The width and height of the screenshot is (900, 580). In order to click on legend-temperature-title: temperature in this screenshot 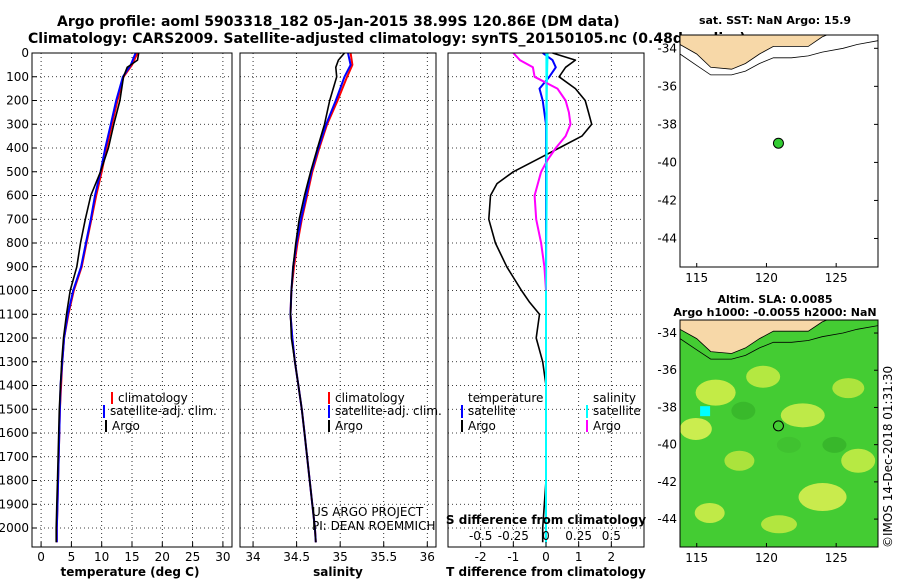, I will do `click(505, 398)`.